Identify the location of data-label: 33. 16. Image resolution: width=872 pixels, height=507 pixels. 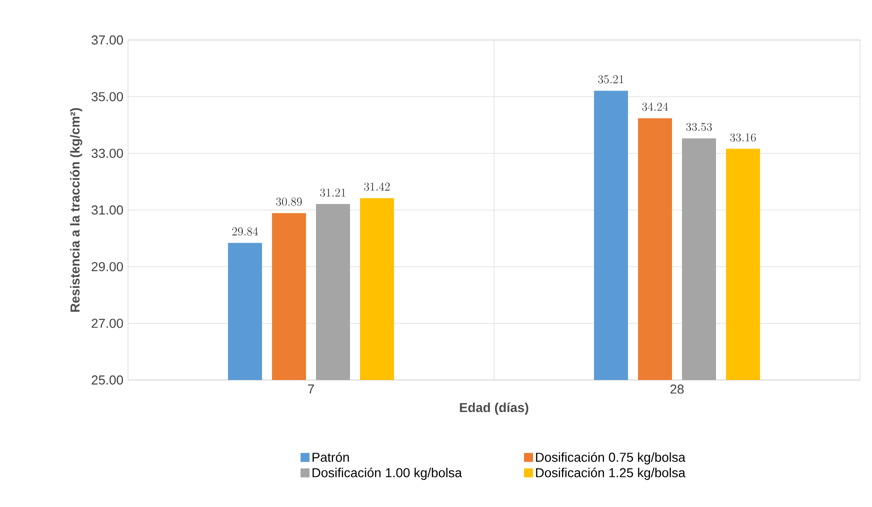
(743, 137).